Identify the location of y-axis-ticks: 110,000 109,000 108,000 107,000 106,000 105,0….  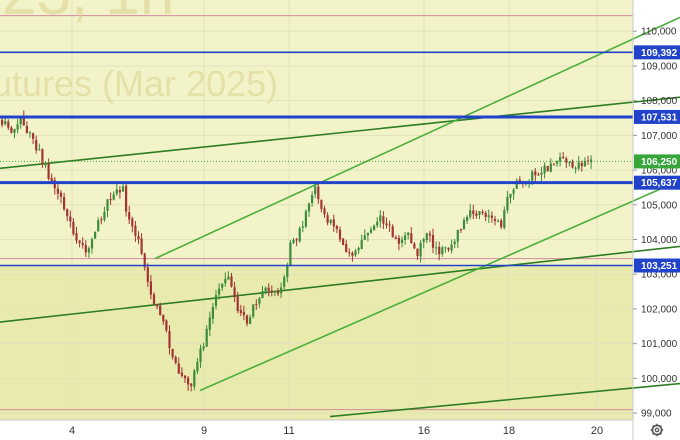
(655, 223).